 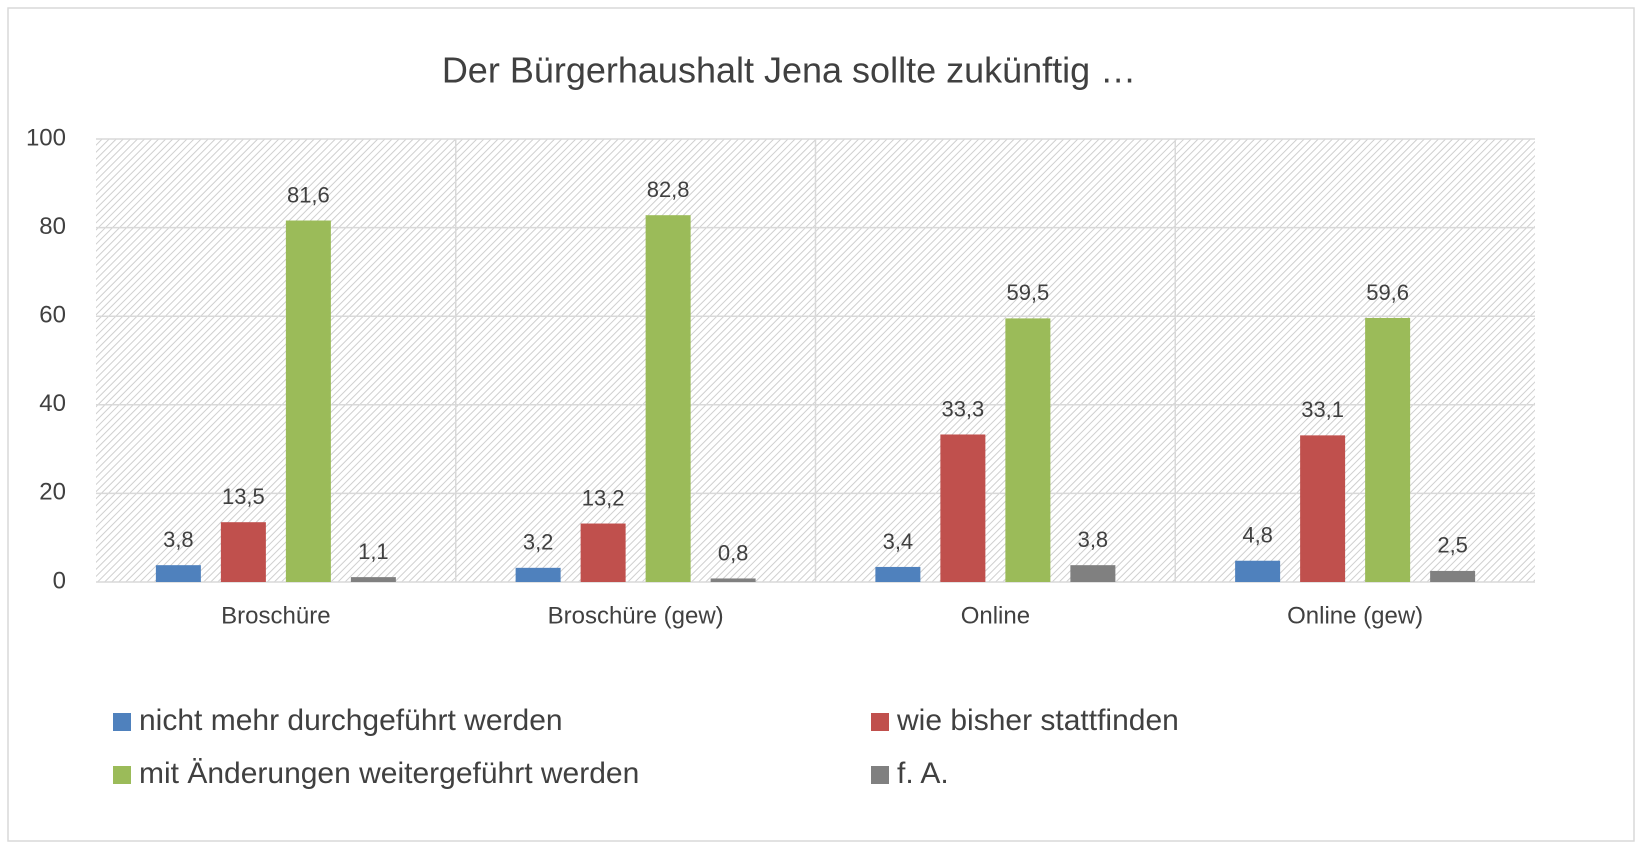 I want to click on data-label: 3,2, so click(x=538, y=542).